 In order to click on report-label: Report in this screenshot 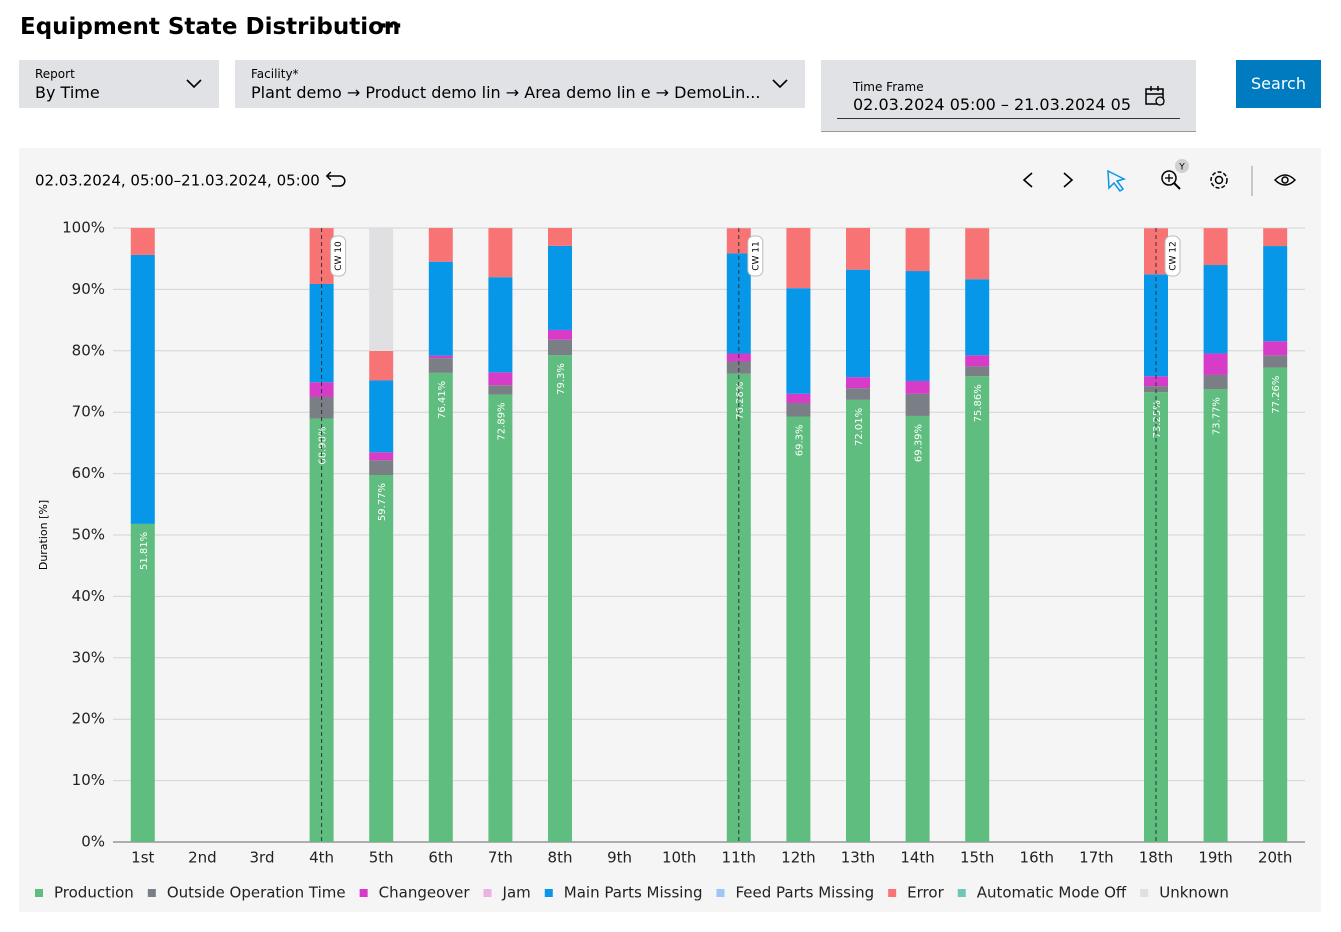, I will do `click(55, 74)`.